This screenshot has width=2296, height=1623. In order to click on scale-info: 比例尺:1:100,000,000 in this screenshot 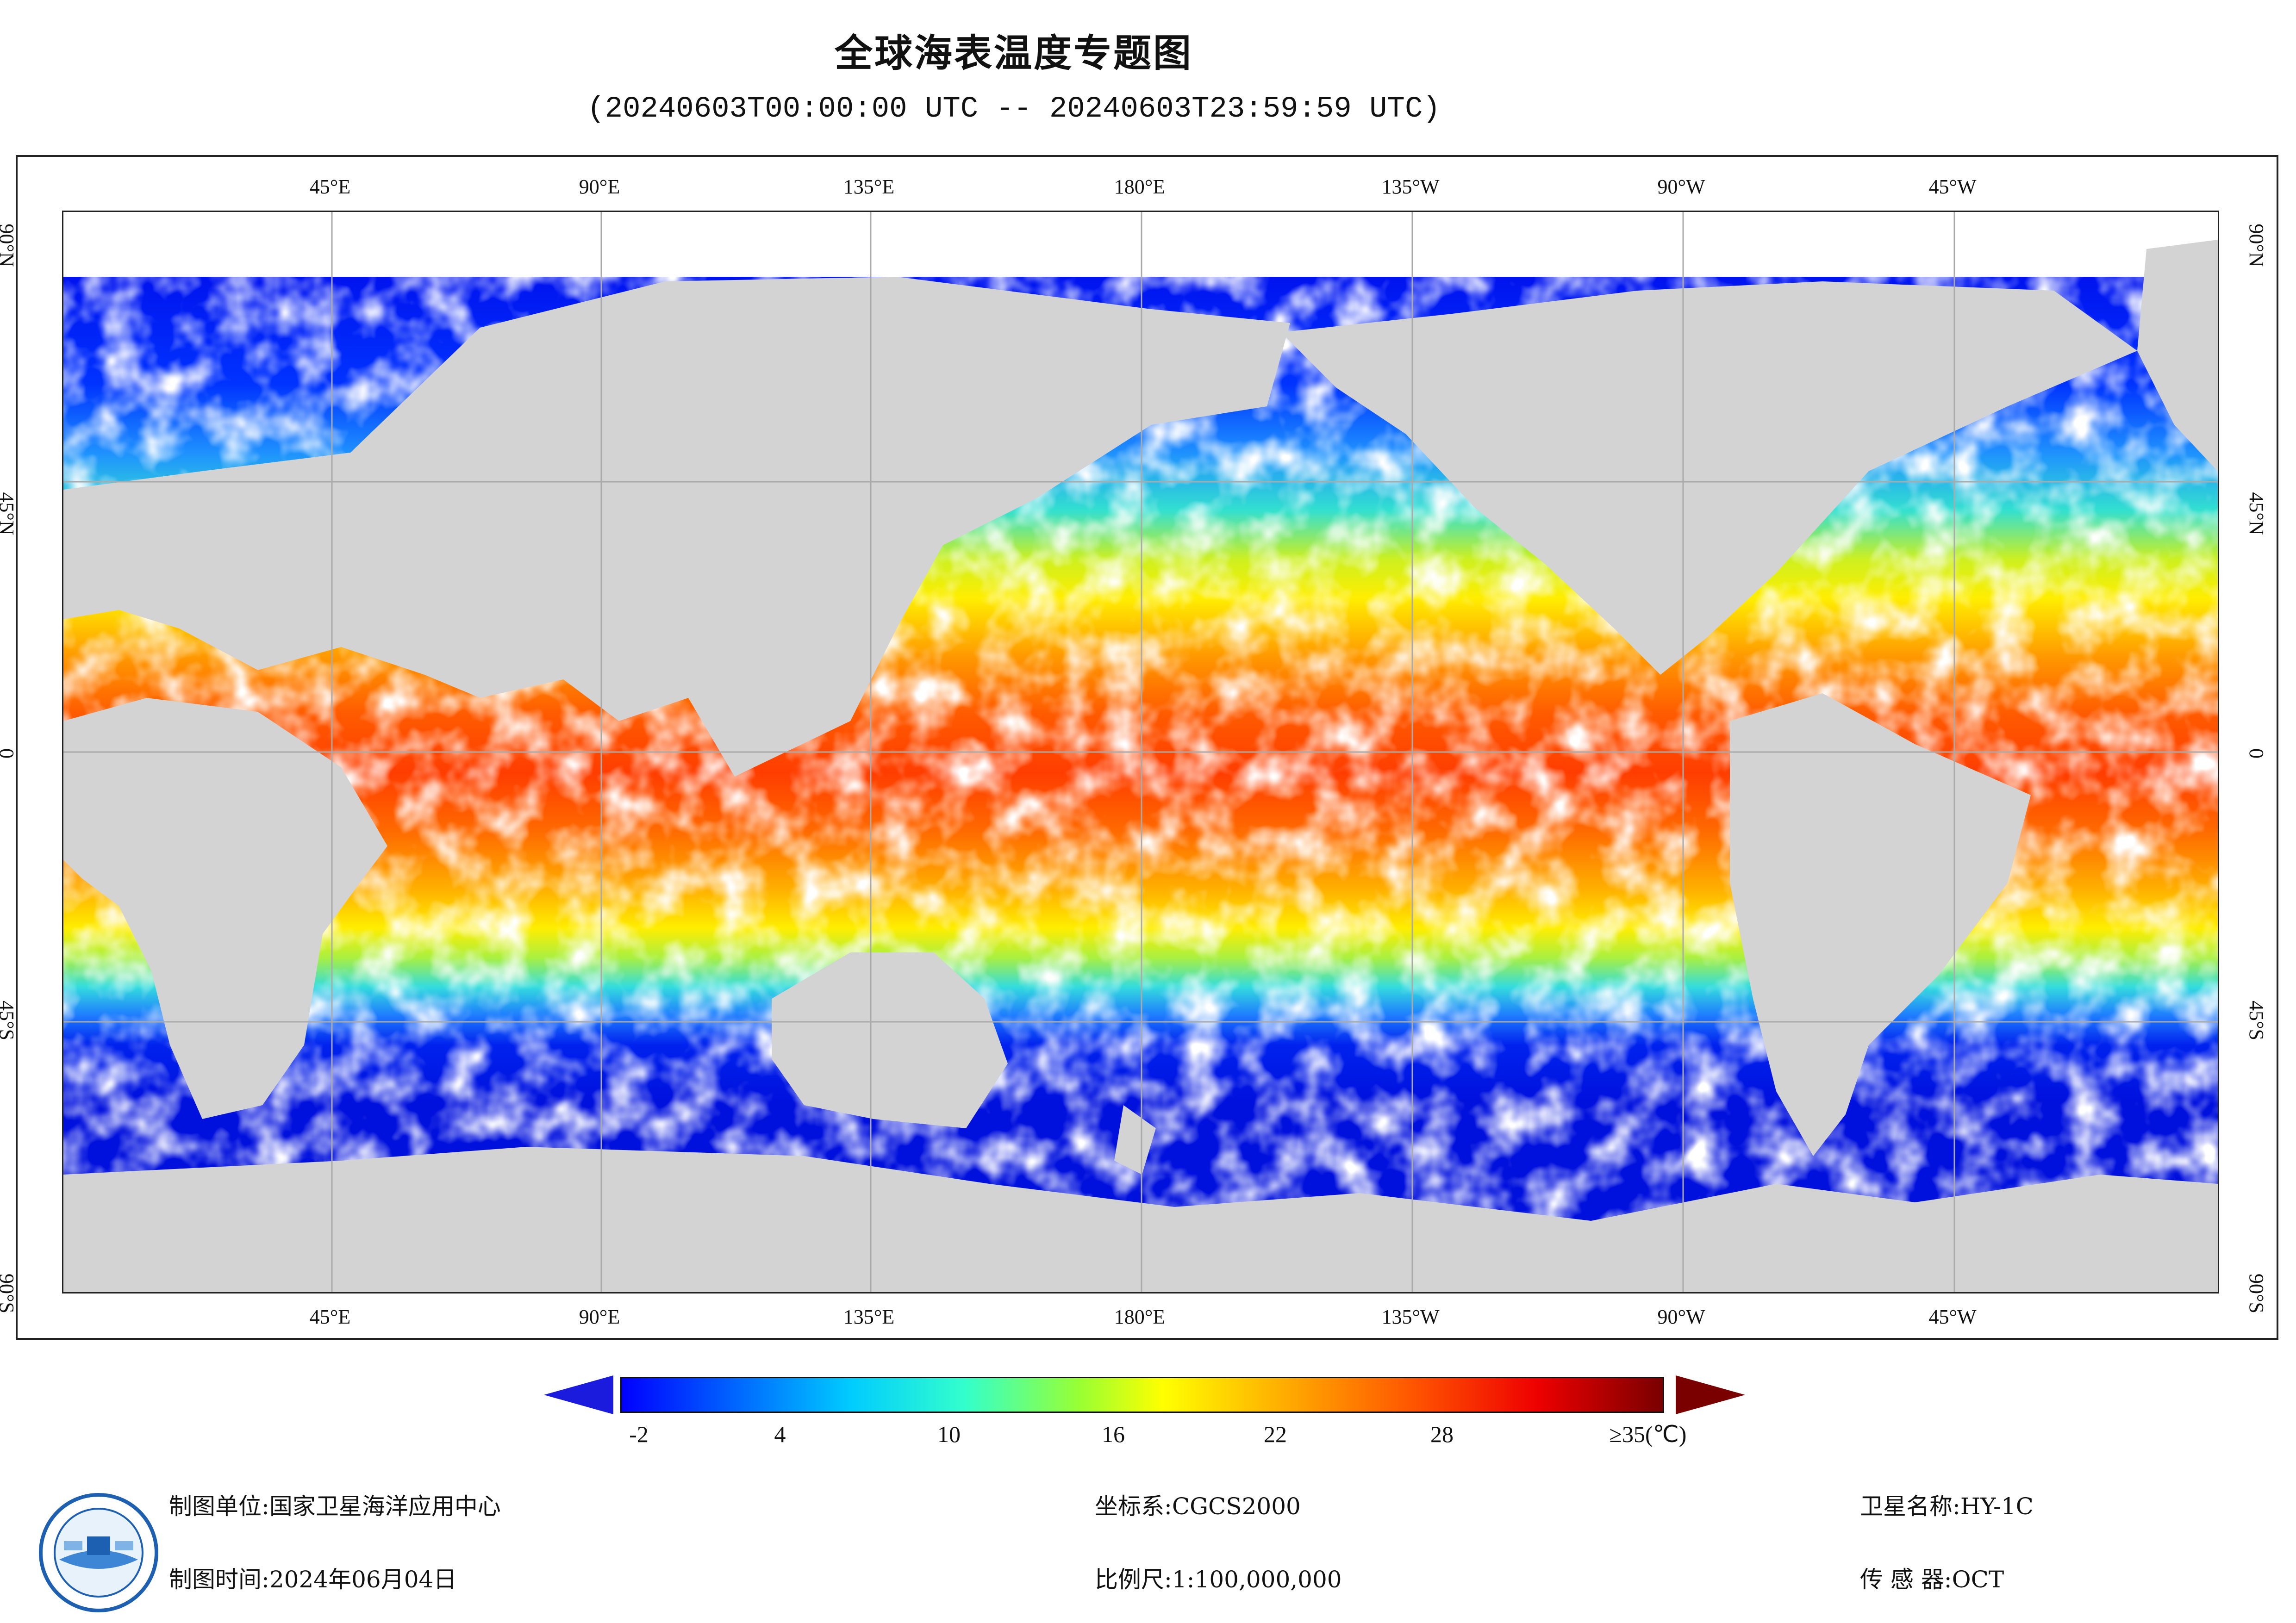, I will do `click(1218, 1577)`.